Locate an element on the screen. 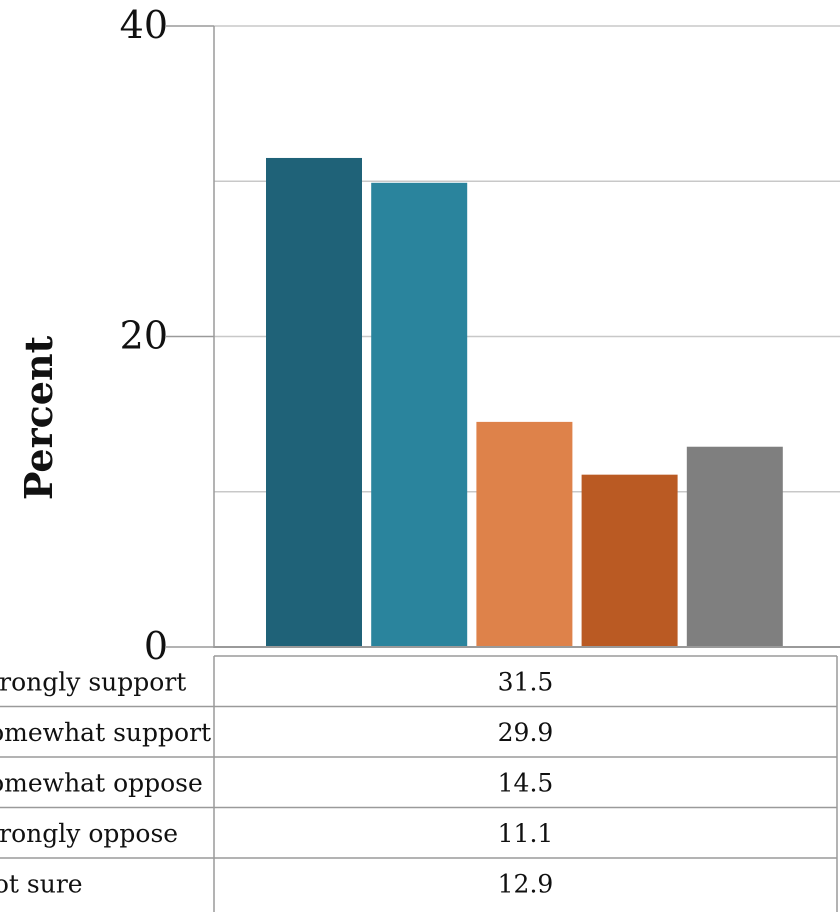  y-tick-label: 20 is located at coordinates (144, 336).